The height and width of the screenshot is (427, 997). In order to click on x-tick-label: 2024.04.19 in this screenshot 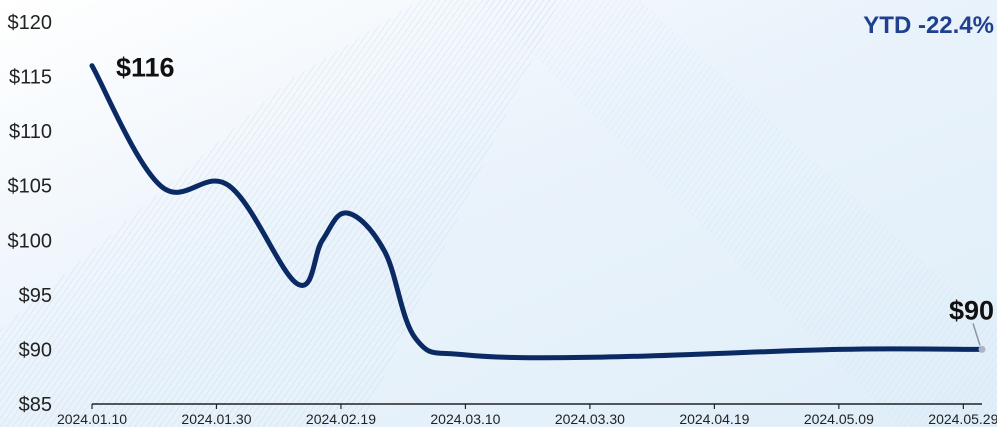, I will do `click(714, 419)`.